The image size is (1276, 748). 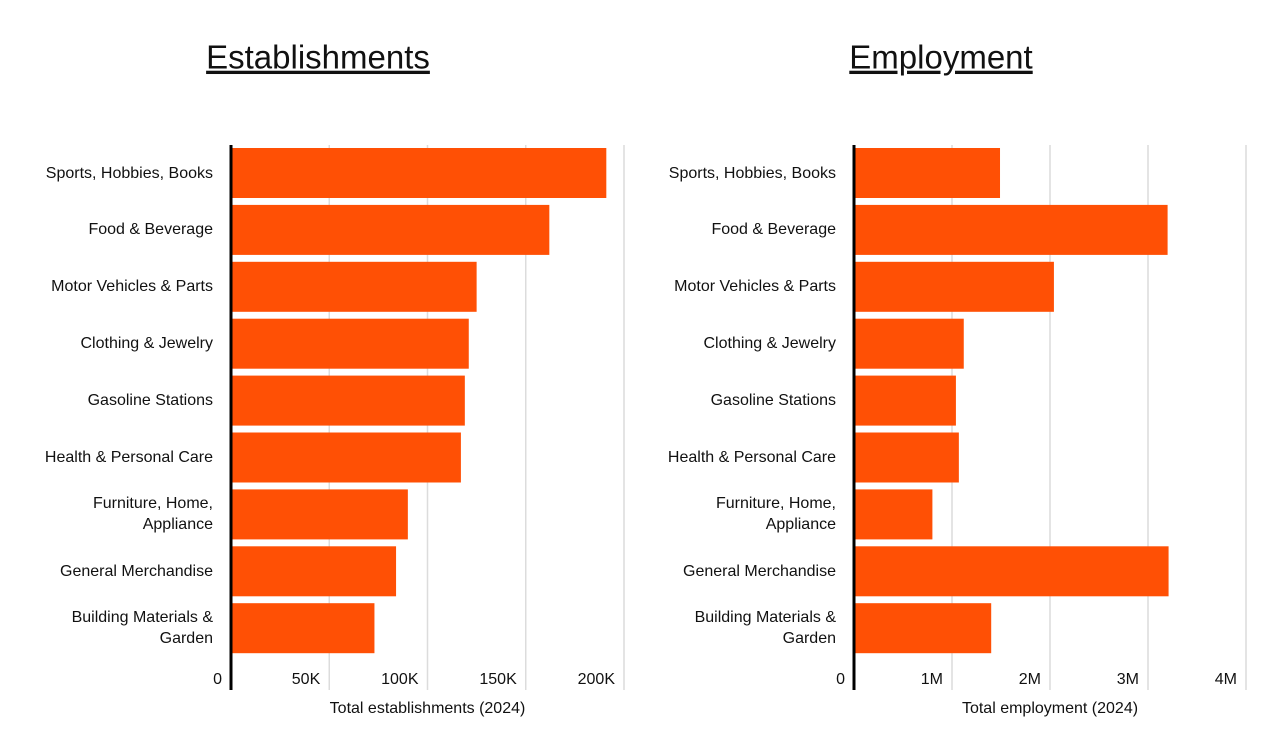 What do you see at coordinates (498, 679) in the screenshot?
I see `x-tick-label: 150K` at bounding box center [498, 679].